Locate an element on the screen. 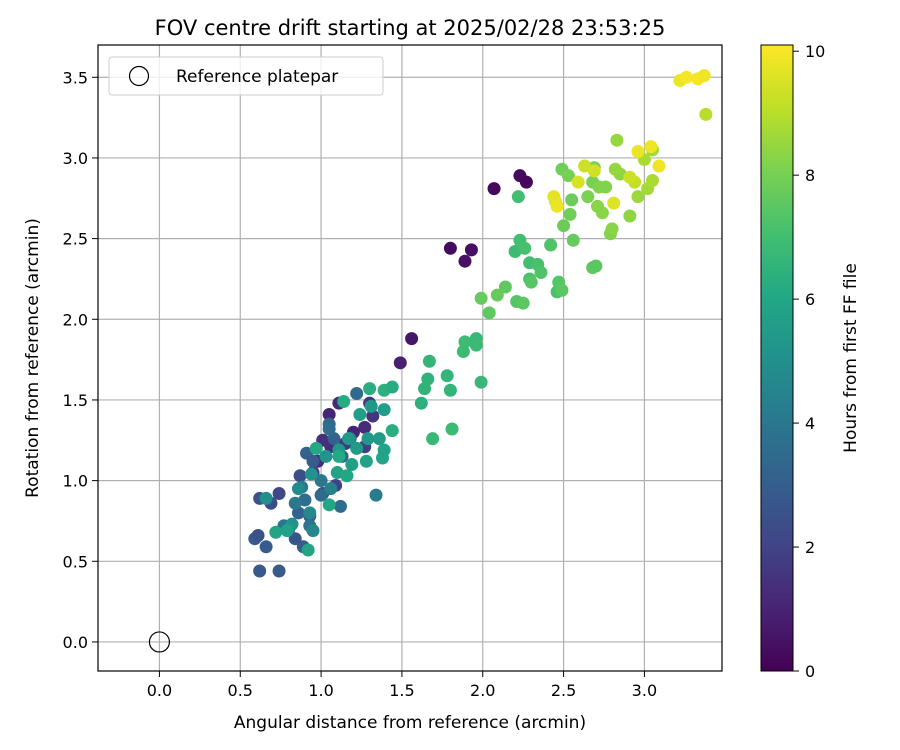 The height and width of the screenshot is (750, 900). y-tick-label: 1.5 is located at coordinates (75, 400).